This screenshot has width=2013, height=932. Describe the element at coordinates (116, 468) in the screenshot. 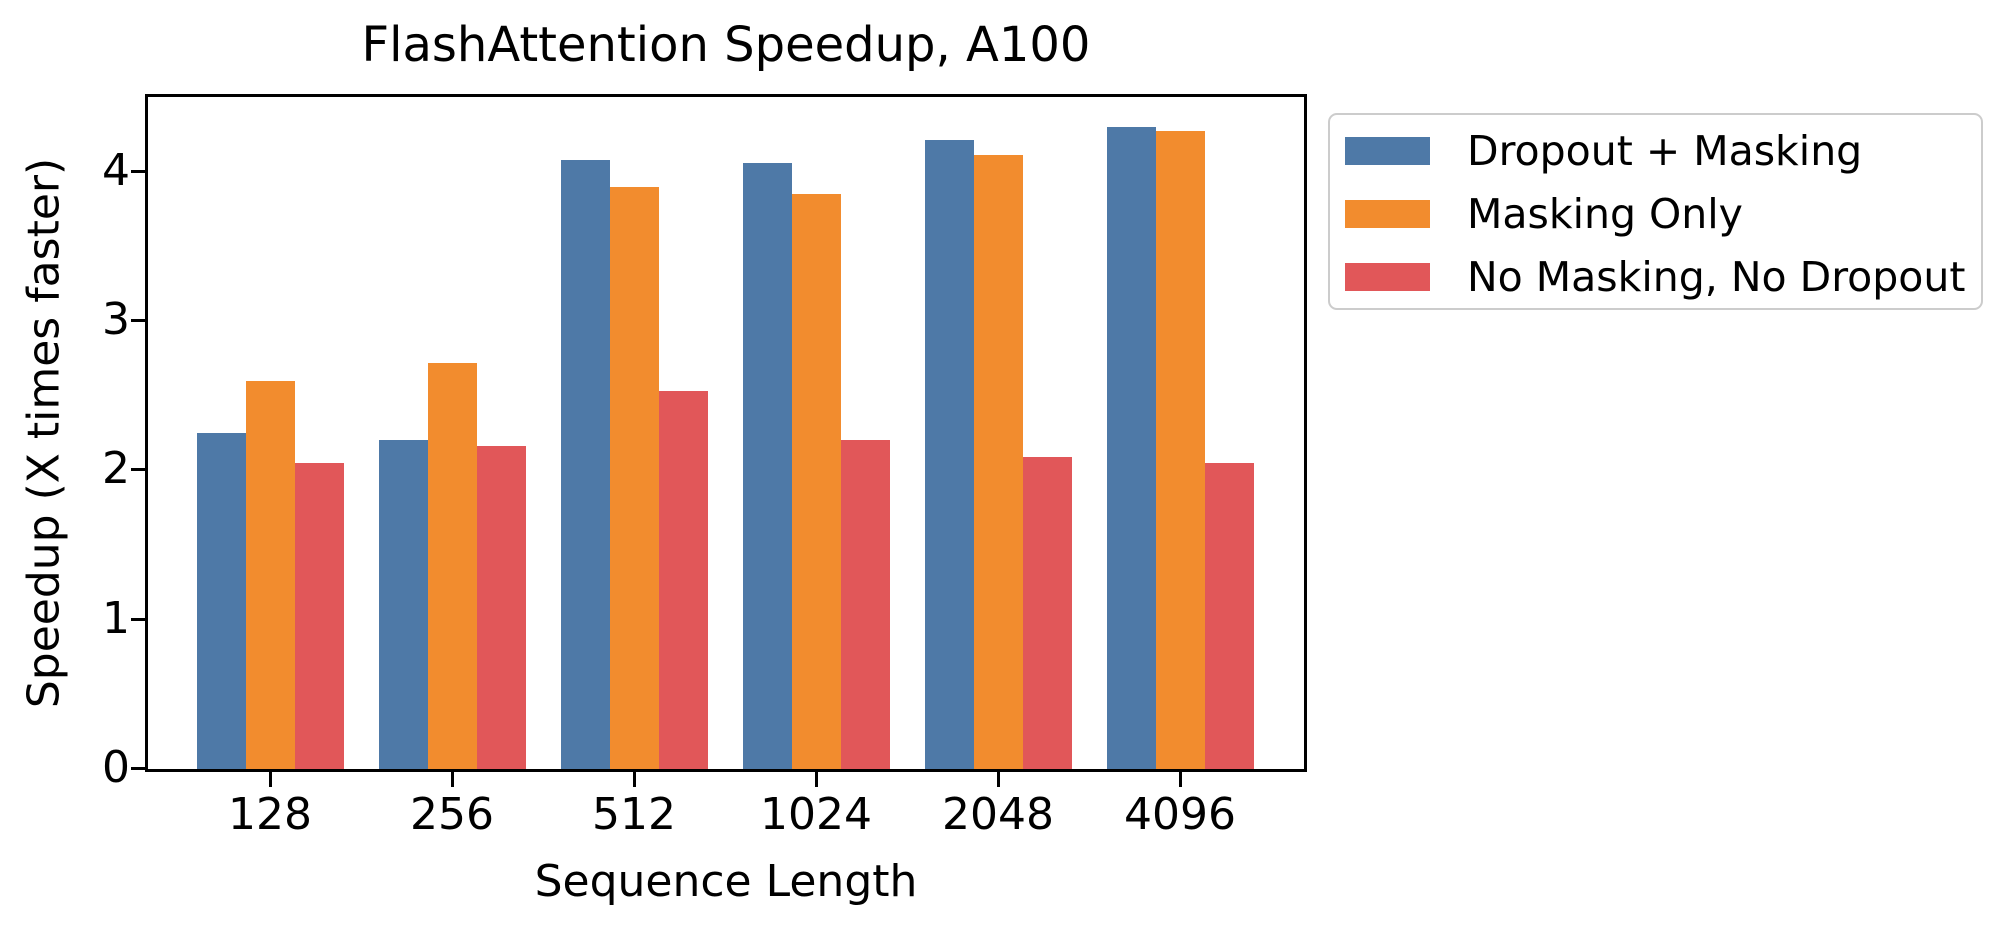

I see `y-tick-label: 2` at that location.